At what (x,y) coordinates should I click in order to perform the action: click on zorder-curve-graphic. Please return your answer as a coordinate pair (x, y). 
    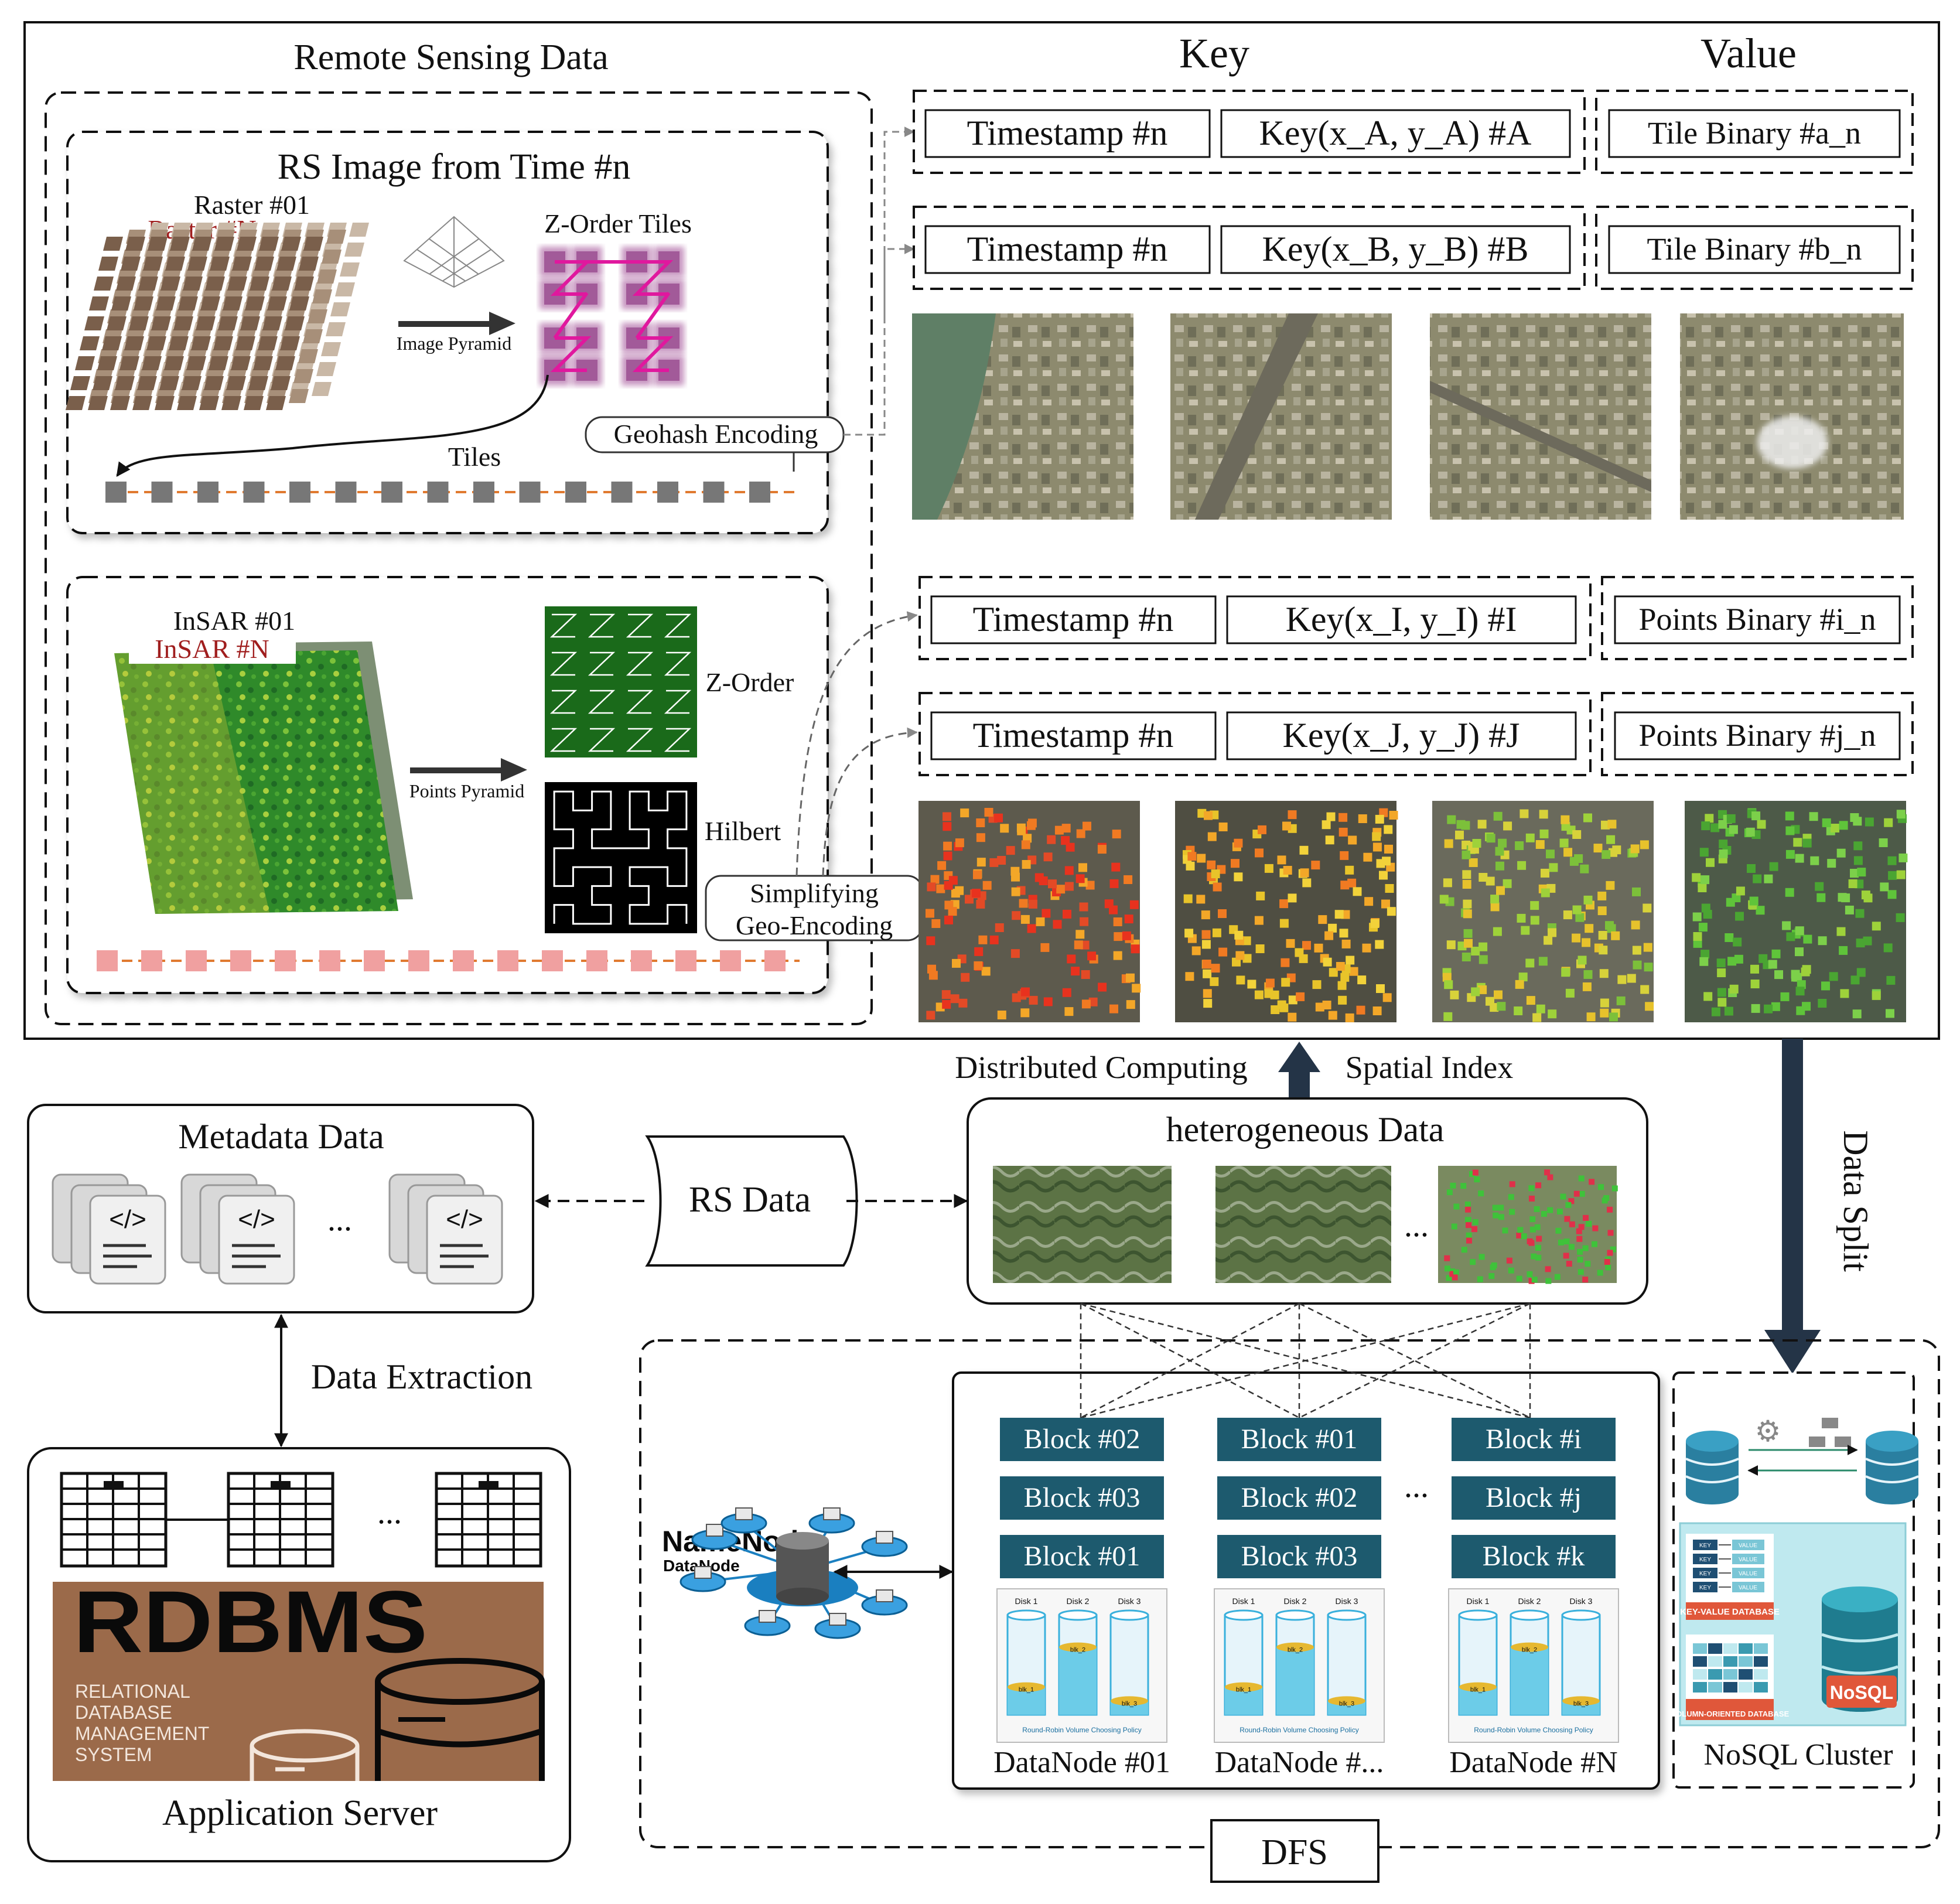
    Looking at the image, I should click on (621, 681).